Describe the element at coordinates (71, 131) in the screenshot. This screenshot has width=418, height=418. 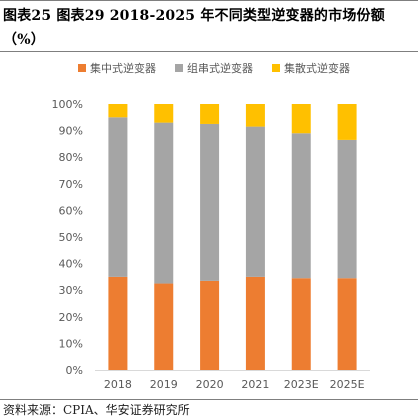
I see `y-tick-label: 90%` at that location.